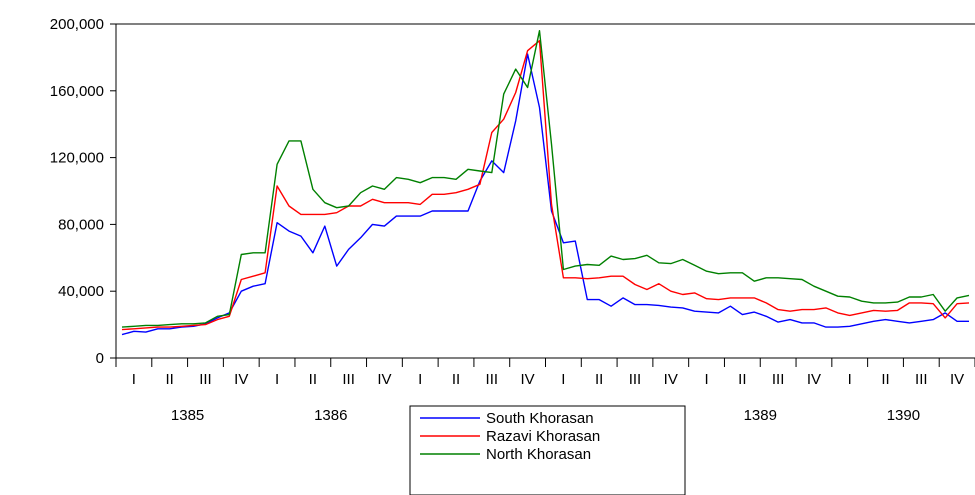  What do you see at coordinates (543, 436) in the screenshot?
I see `legend-label-razavi-khorasan: Razavi Khorasan` at bounding box center [543, 436].